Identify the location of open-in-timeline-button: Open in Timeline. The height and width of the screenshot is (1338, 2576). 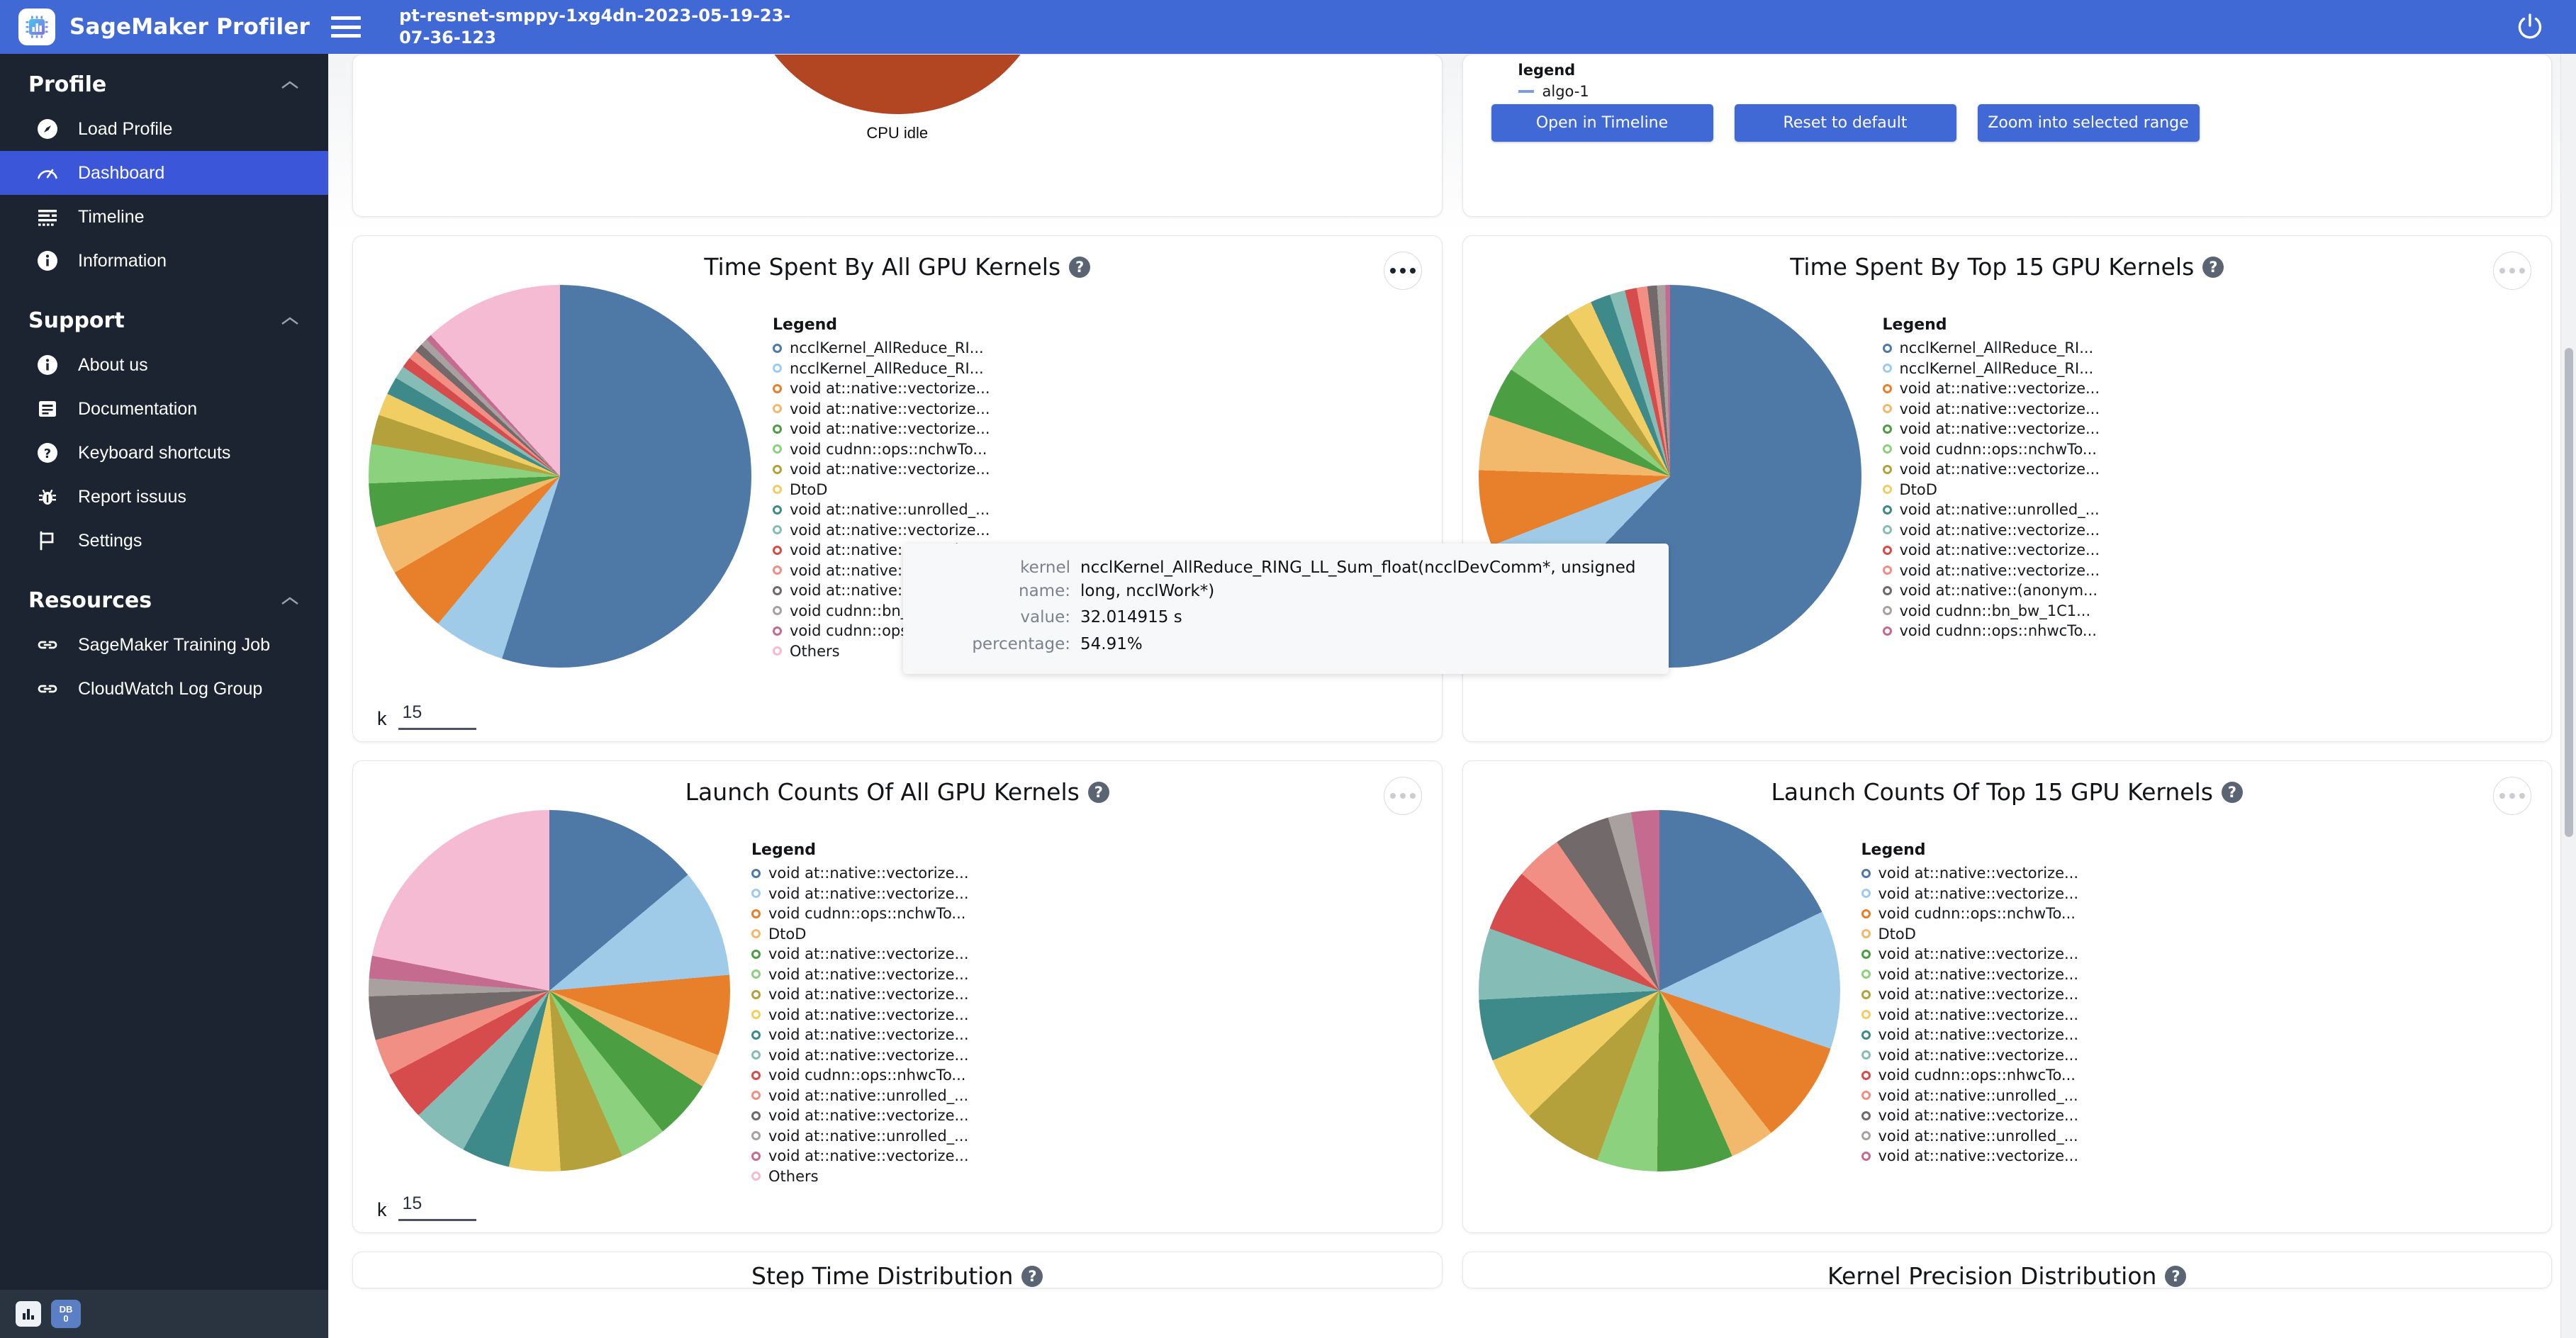
(1602, 123).